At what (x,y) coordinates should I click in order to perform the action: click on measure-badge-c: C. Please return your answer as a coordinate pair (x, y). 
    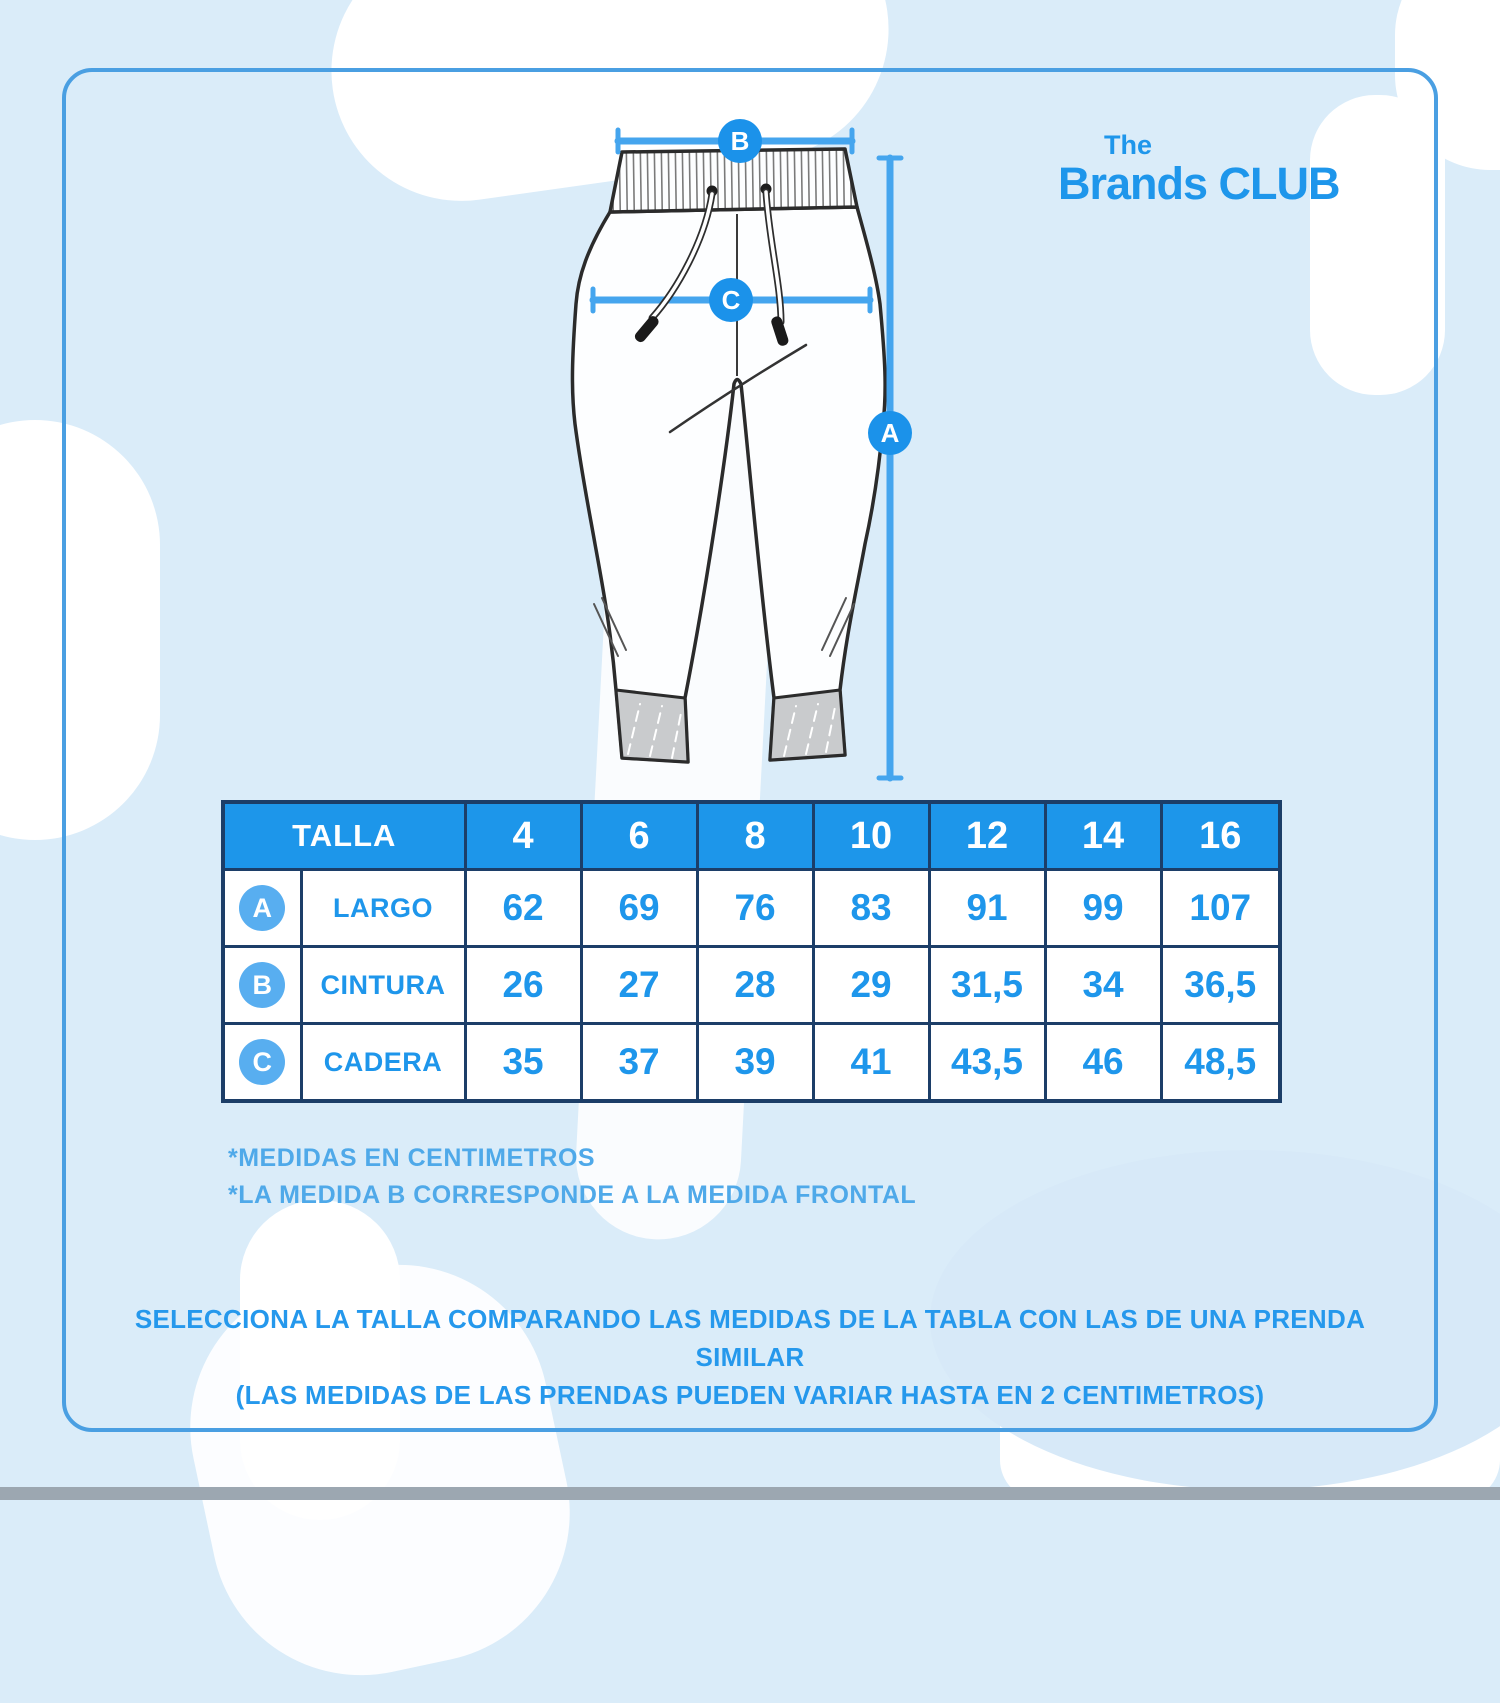
    Looking at the image, I should click on (731, 300).